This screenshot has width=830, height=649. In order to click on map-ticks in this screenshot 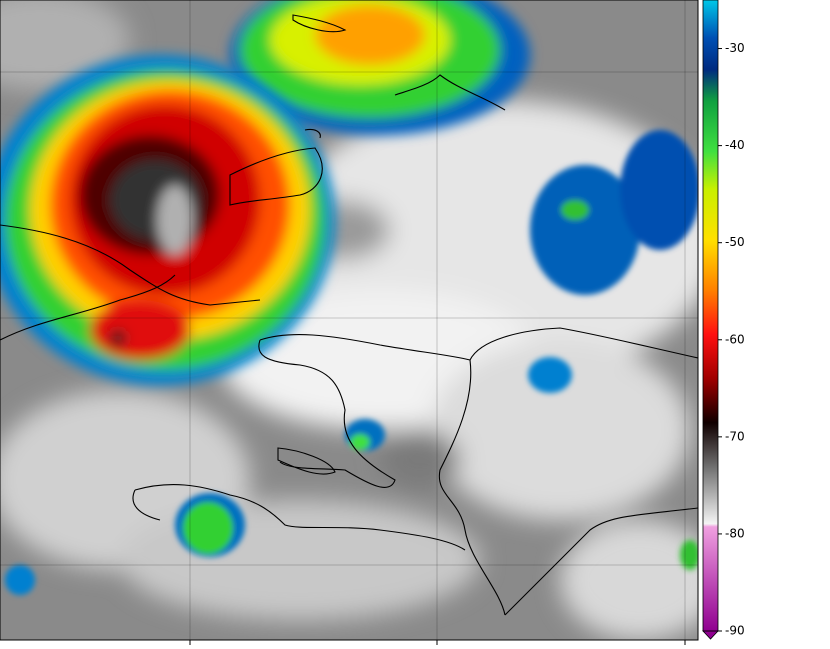, I will do `click(437, 642)`.